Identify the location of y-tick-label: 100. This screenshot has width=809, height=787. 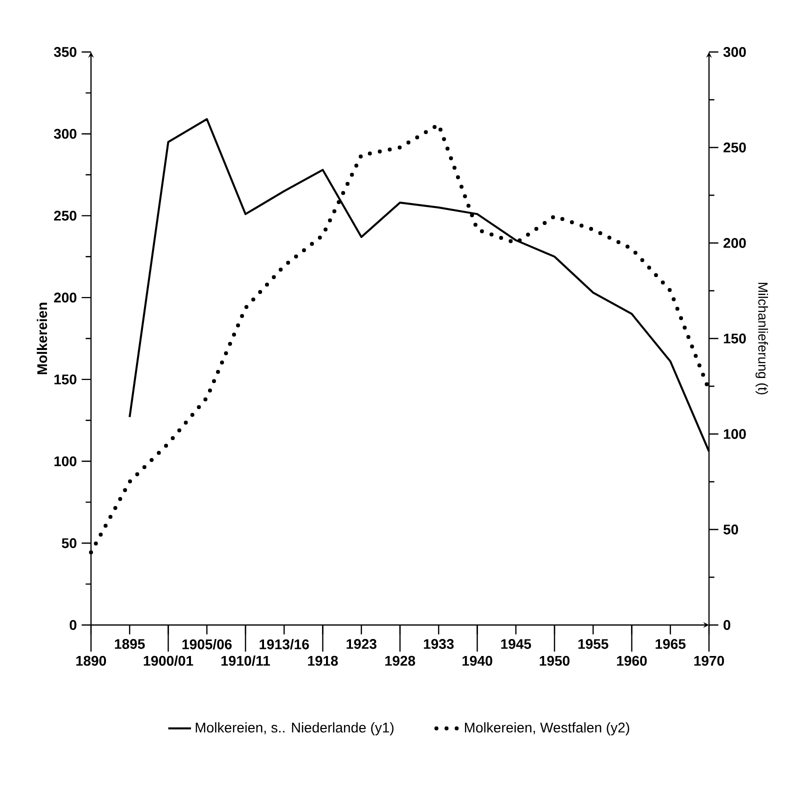
(65, 461).